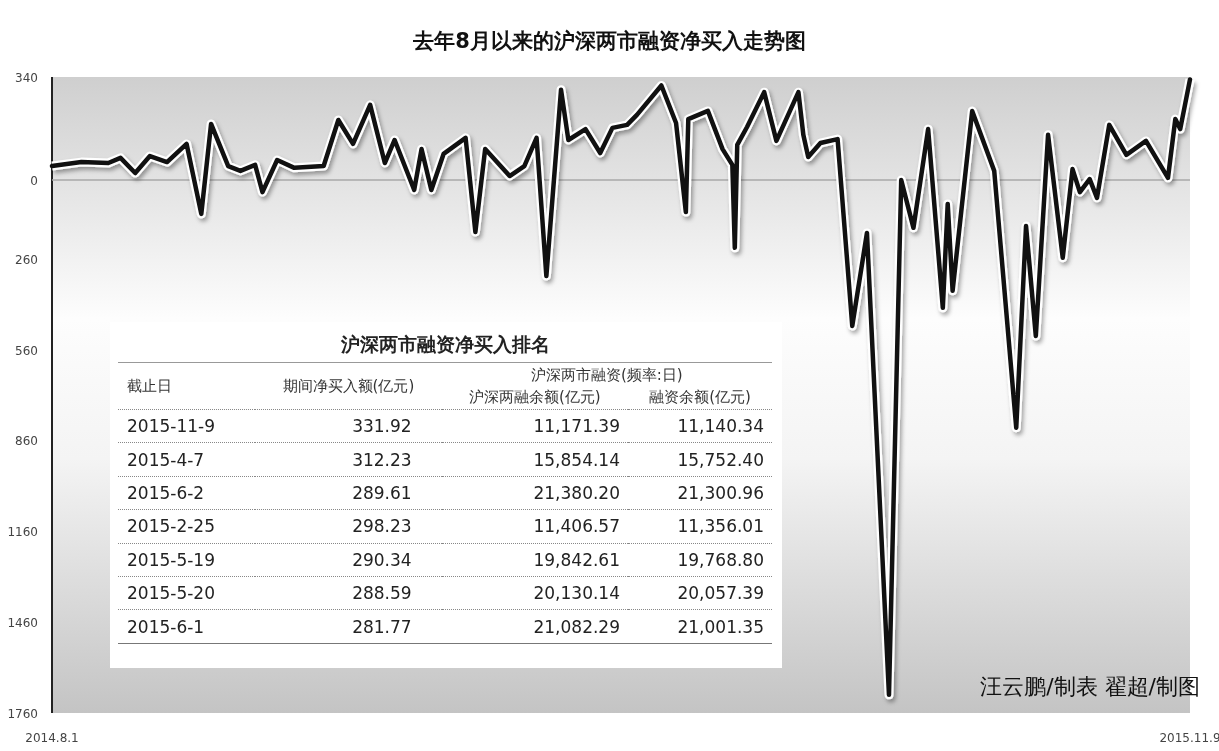 Image resolution: width=1219 pixels, height=751 pixels. What do you see at coordinates (26, 441) in the screenshot?
I see `y-tick-label: 860` at bounding box center [26, 441].